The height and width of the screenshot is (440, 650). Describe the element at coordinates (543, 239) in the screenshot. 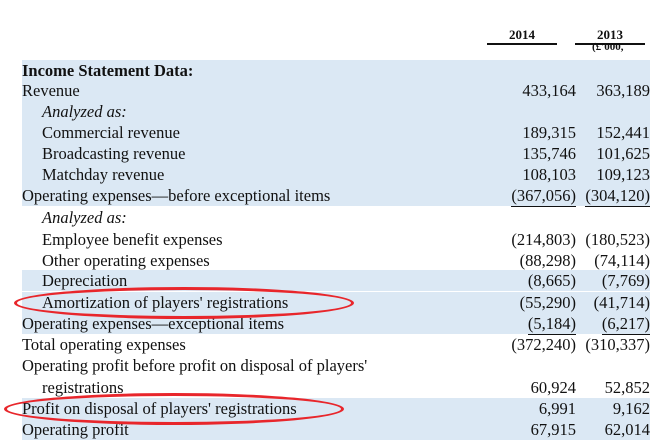

I see `value-2014: (214,803)` at that location.